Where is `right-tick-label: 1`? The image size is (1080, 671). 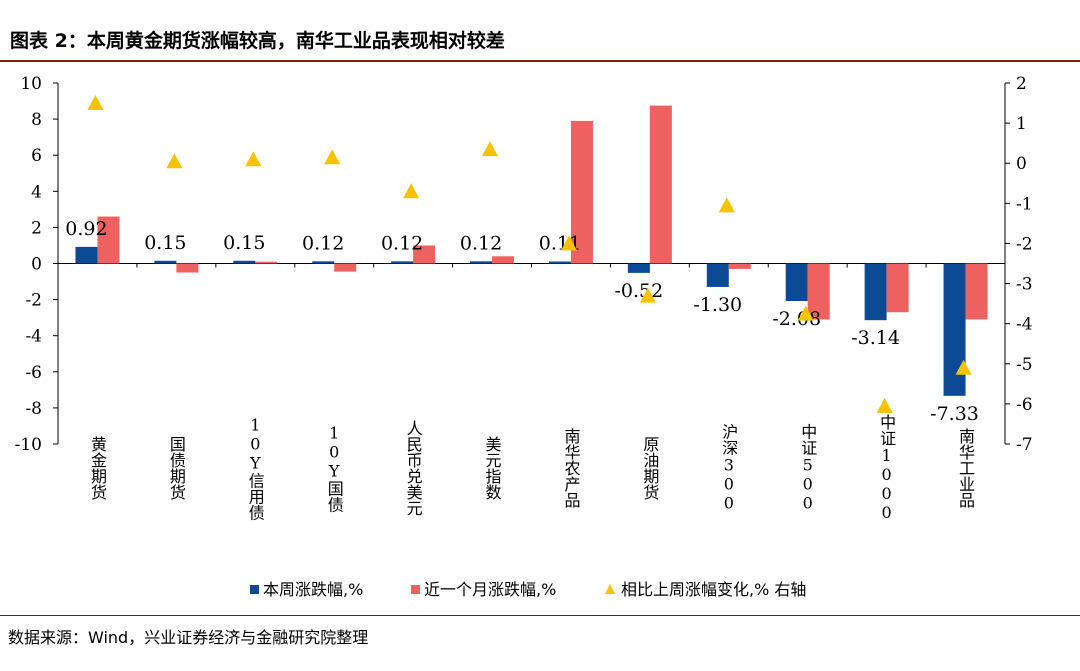 right-tick-label: 1 is located at coordinates (1021, 124).